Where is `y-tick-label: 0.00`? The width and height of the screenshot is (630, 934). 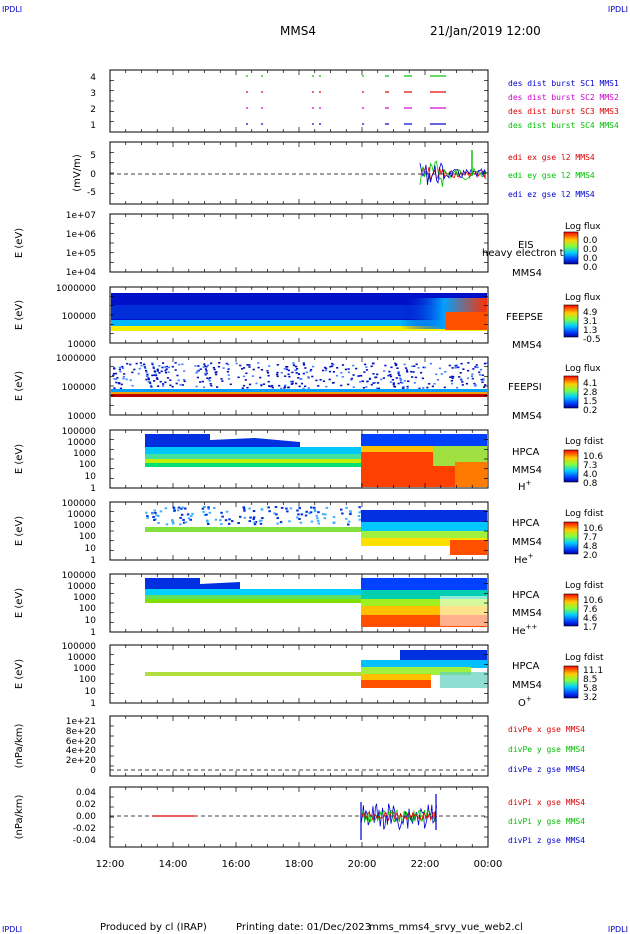 y-tick-label: 0.00 is located at coordinates (86, 817).